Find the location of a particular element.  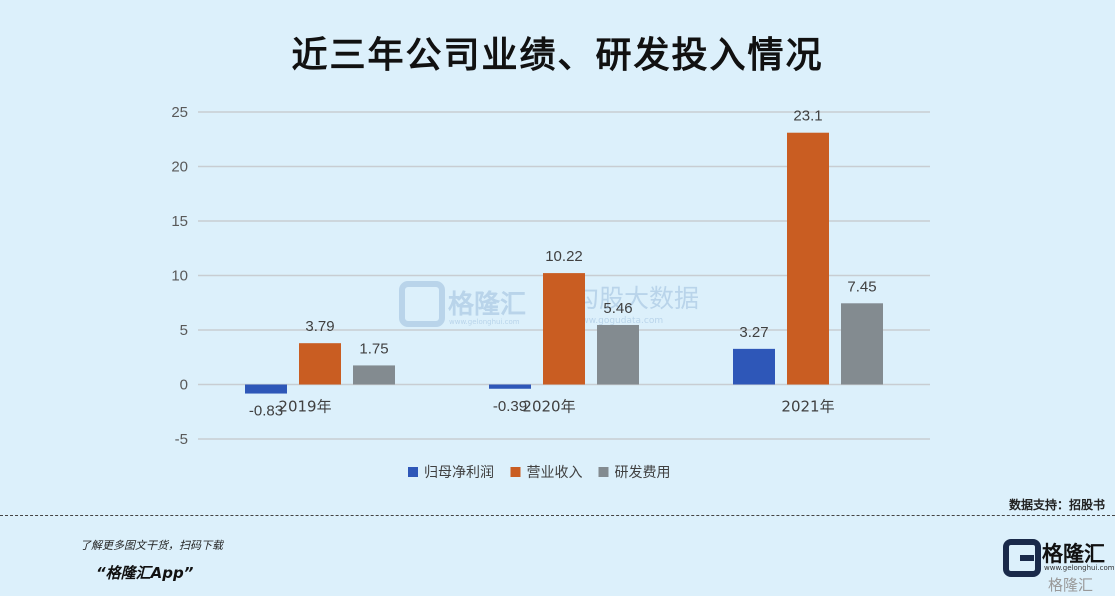

data-label: -0.39 is located at coordinates (510, 406).